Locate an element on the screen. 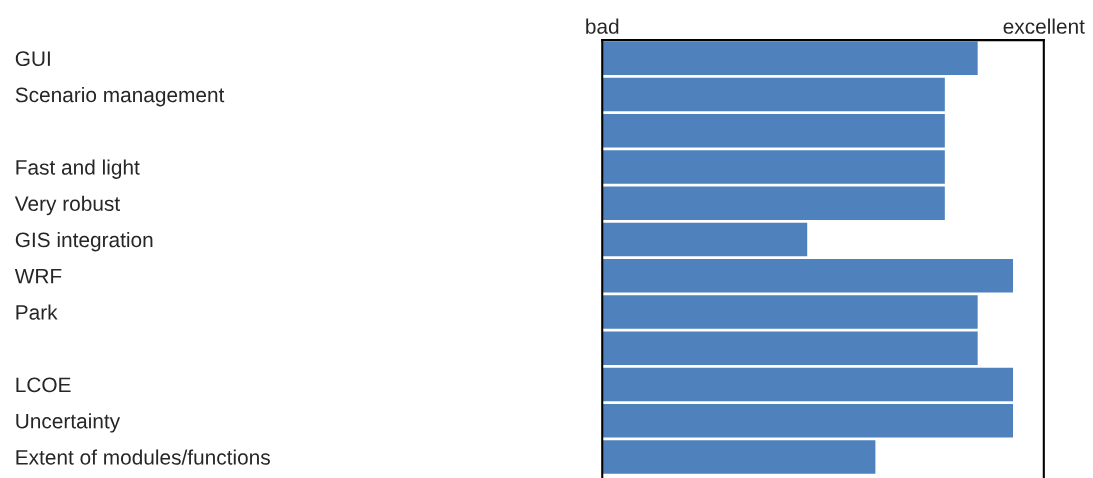 Image resolution: width=1093 pixels, height=478 pixels. y-tick-label: GUI is located at coordinates (32, 59).